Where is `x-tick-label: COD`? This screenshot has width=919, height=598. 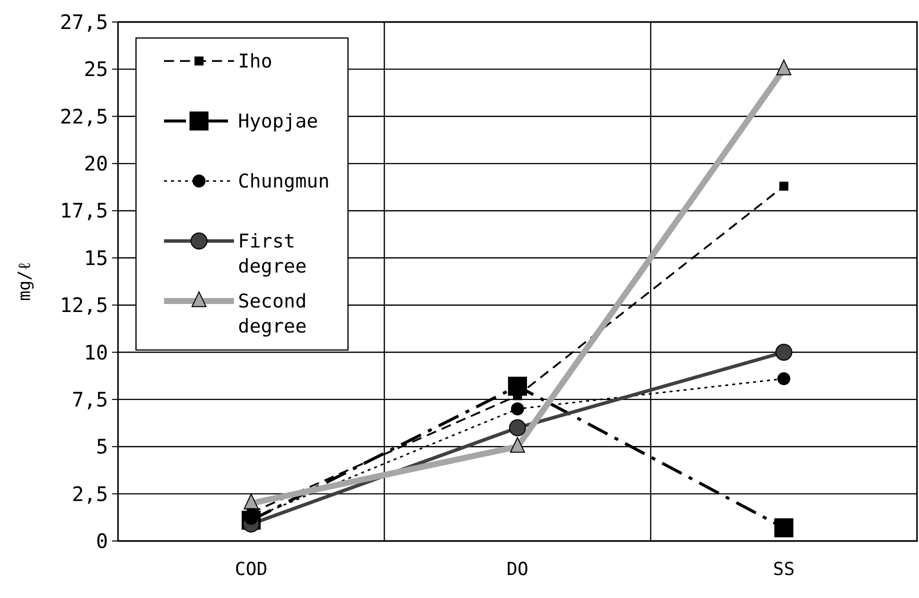 x-tick-label: COD is located at coordinates (251, 569).